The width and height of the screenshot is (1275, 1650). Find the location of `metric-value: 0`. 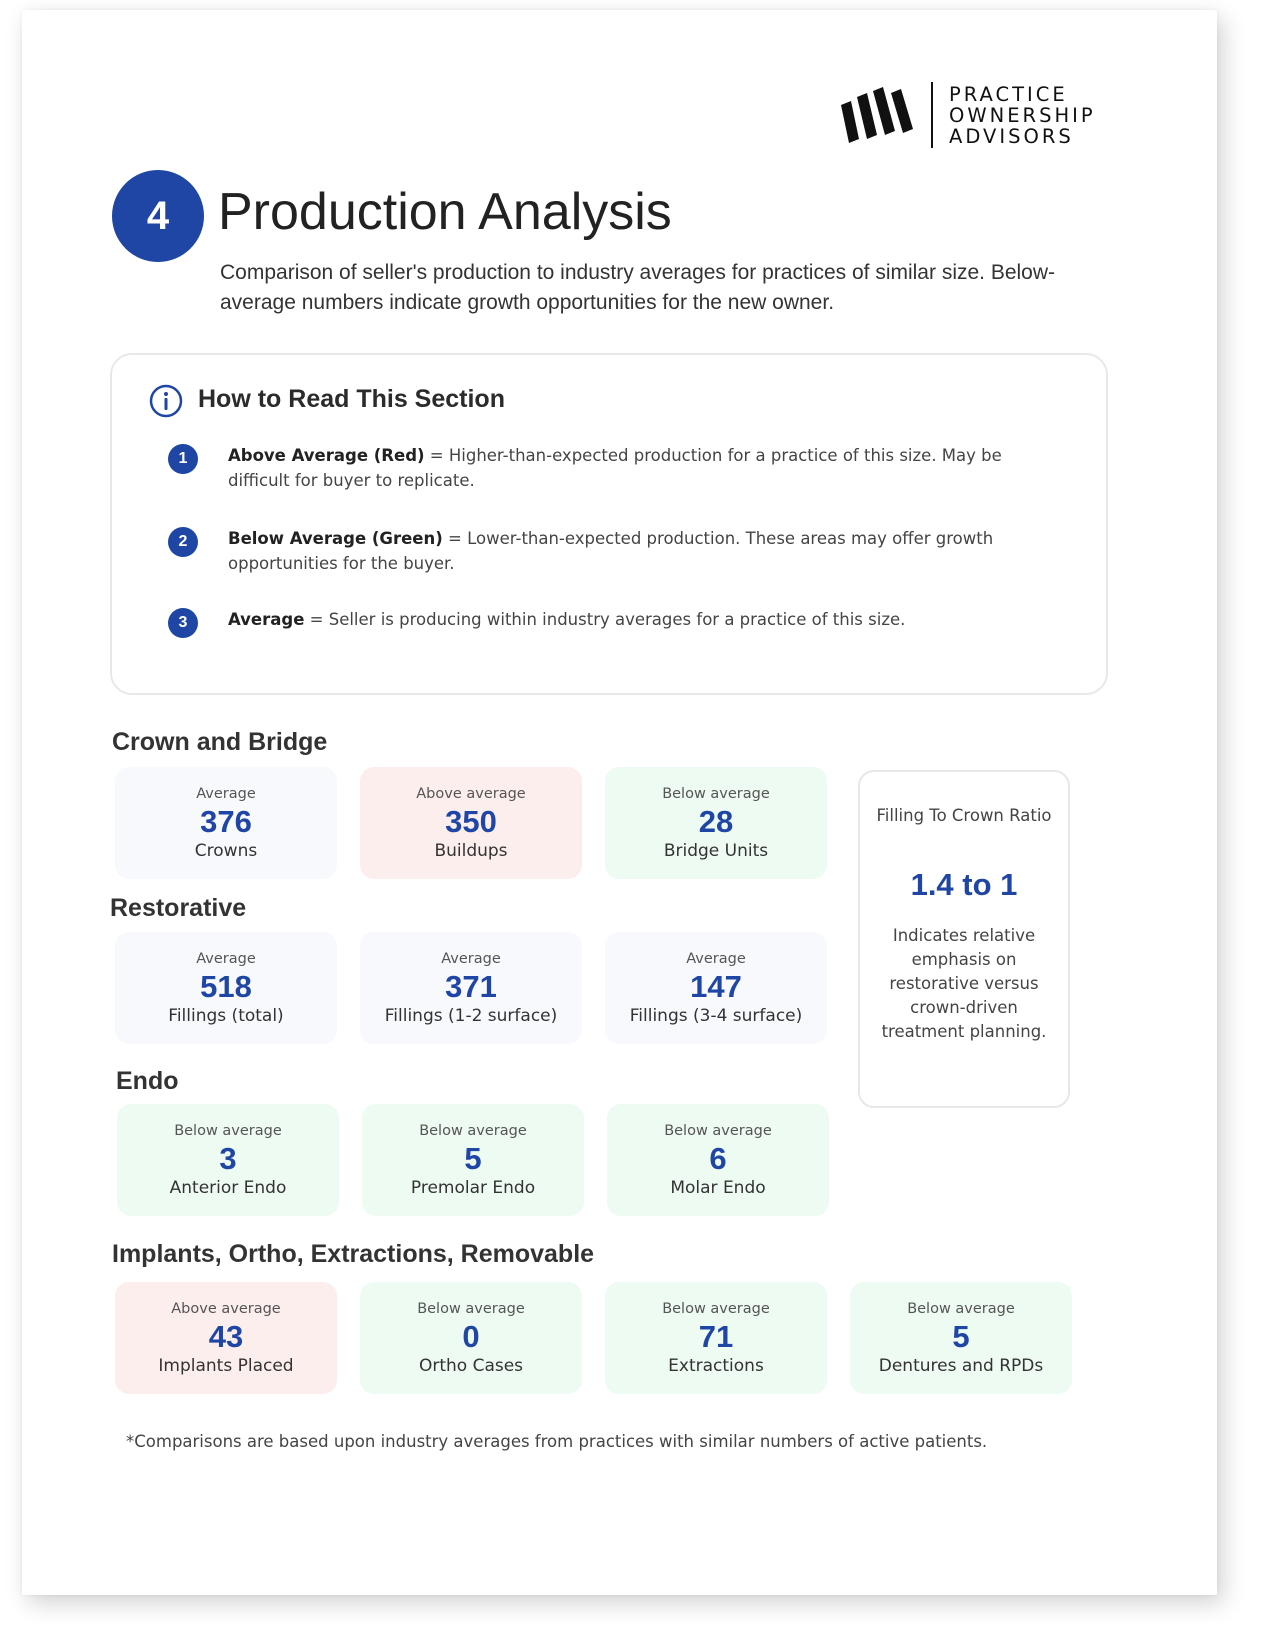

metric-value: 0 is located at coordinates (471, 1336).